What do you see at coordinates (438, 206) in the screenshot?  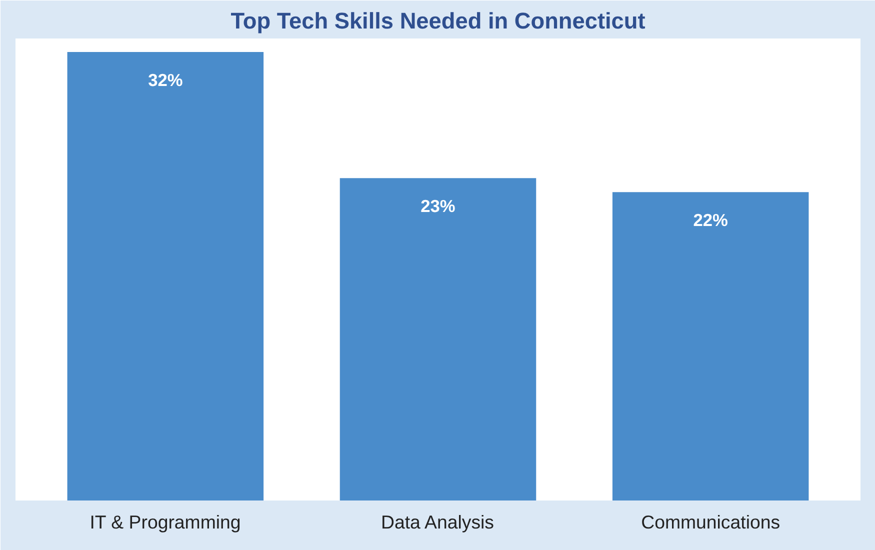 I see `data-label: 23%` at bounding box center [438, 206].